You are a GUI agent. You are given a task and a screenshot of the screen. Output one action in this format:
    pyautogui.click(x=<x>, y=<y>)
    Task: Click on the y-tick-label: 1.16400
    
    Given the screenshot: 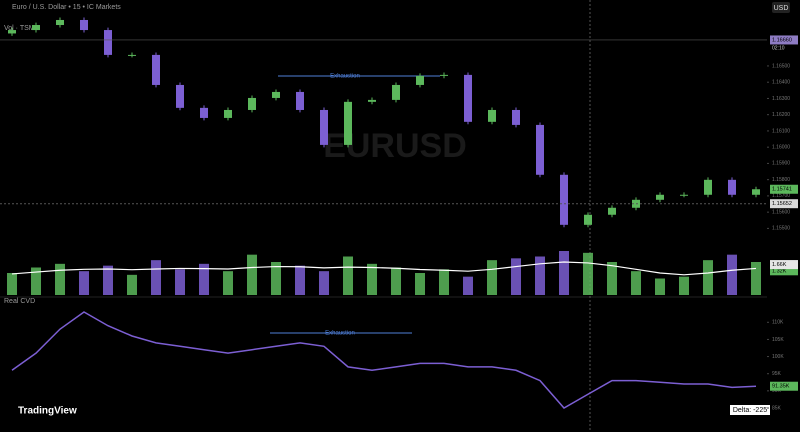 What is the action you would take?
    pyautogui.click(x=781, y=83)
    